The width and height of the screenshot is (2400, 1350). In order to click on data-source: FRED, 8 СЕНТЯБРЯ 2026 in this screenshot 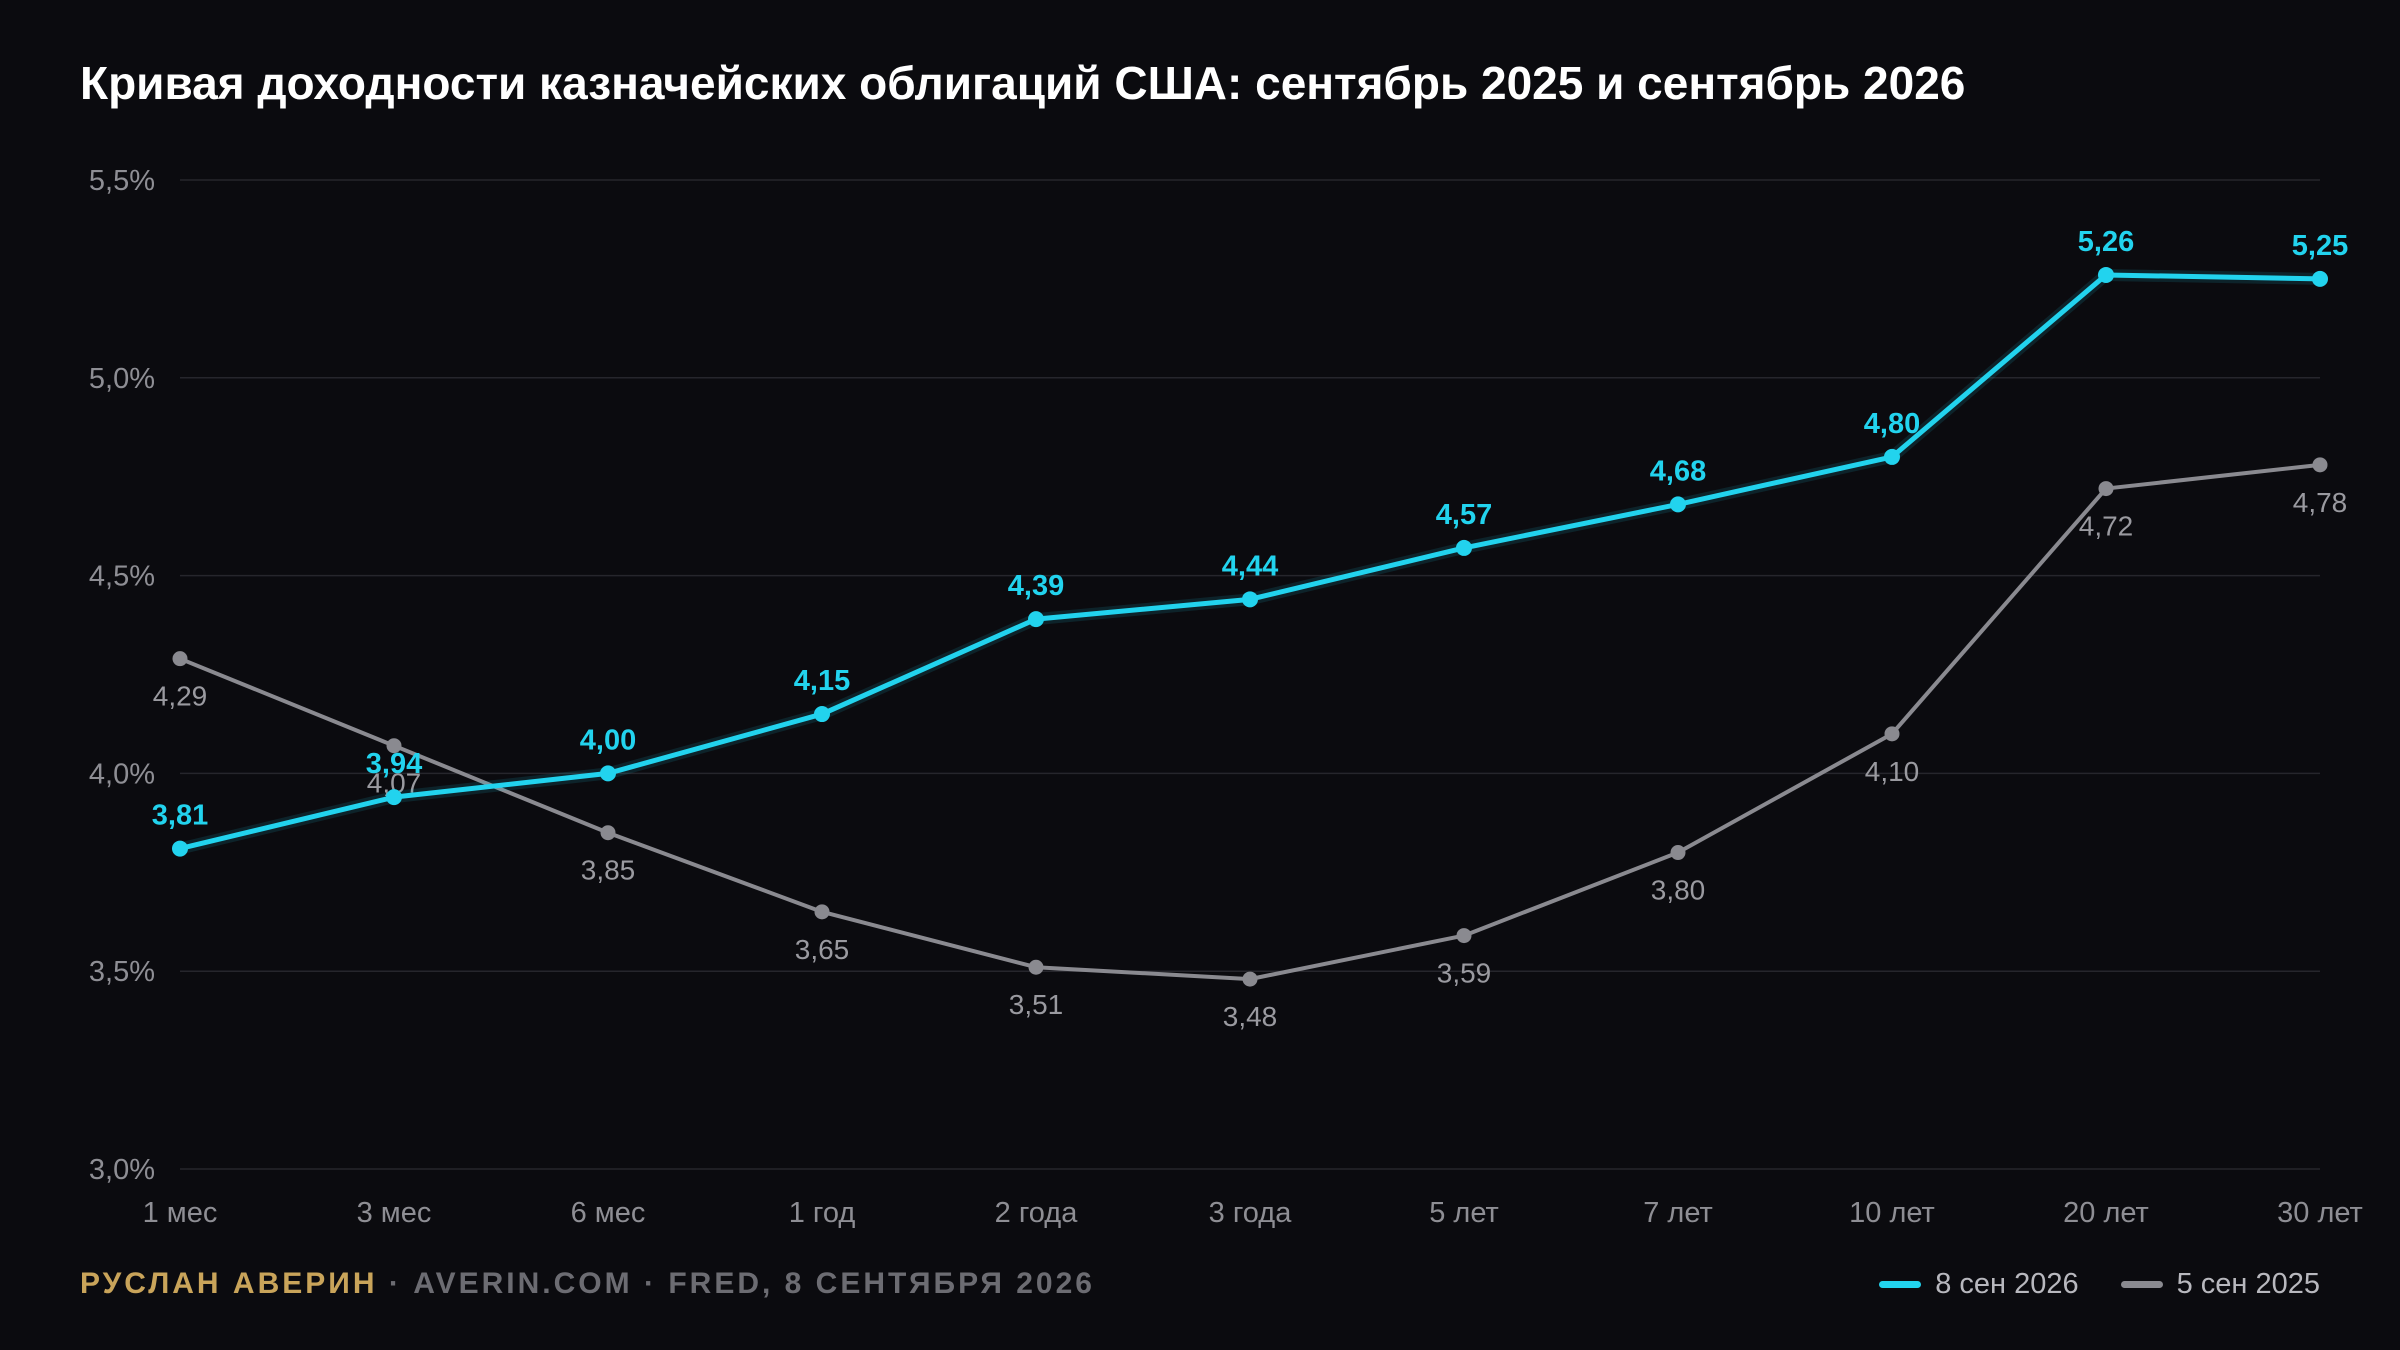, I will do `click(881, 1283)`.